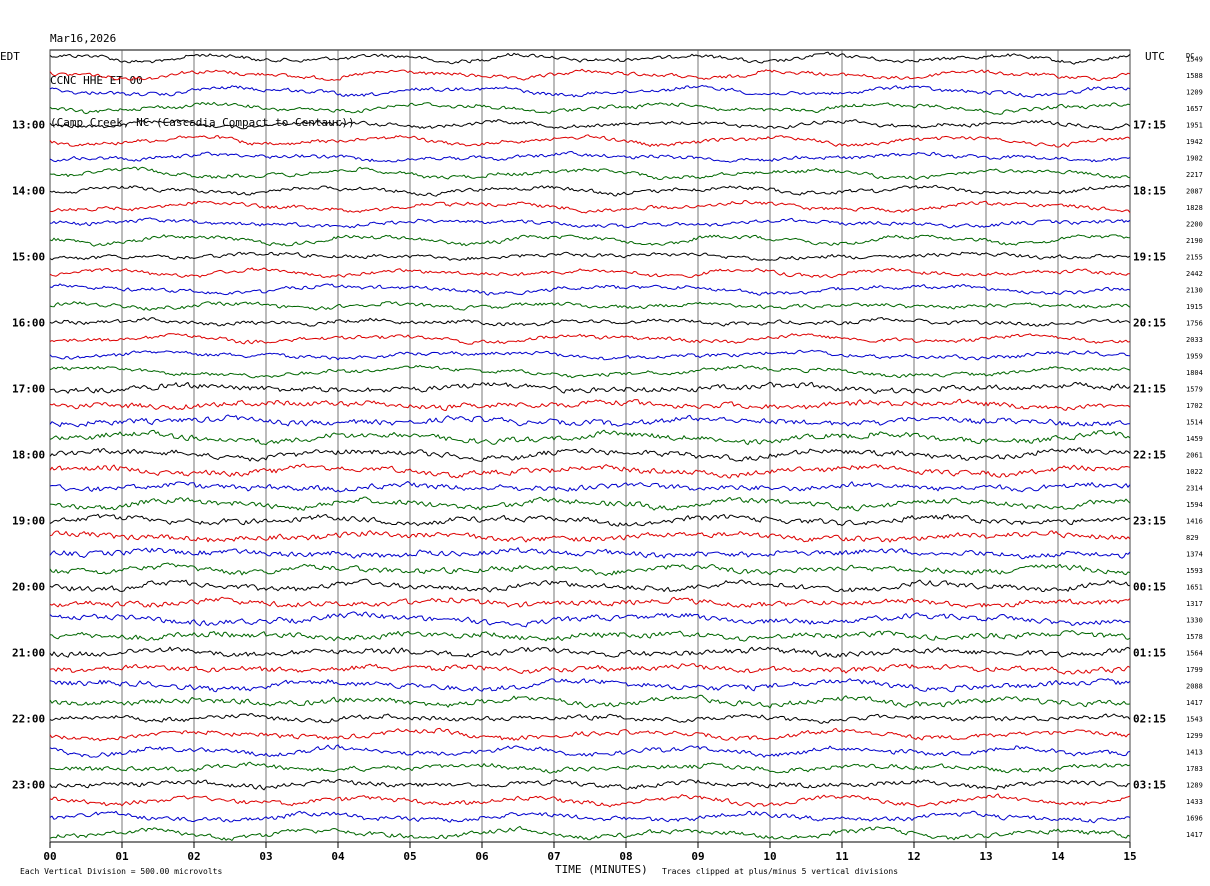 The image size is (1210, 886). I want to click on x-axis-label: TIME (MINUTES), so click(601, 869).